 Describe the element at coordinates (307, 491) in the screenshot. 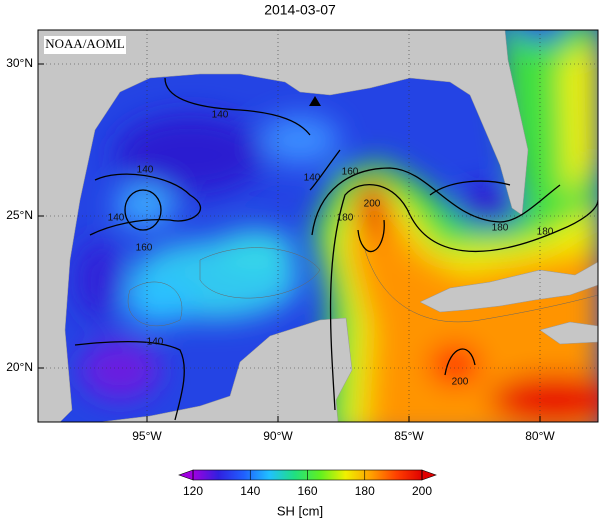

I see `colorbar-tick-label: 160` at that location.